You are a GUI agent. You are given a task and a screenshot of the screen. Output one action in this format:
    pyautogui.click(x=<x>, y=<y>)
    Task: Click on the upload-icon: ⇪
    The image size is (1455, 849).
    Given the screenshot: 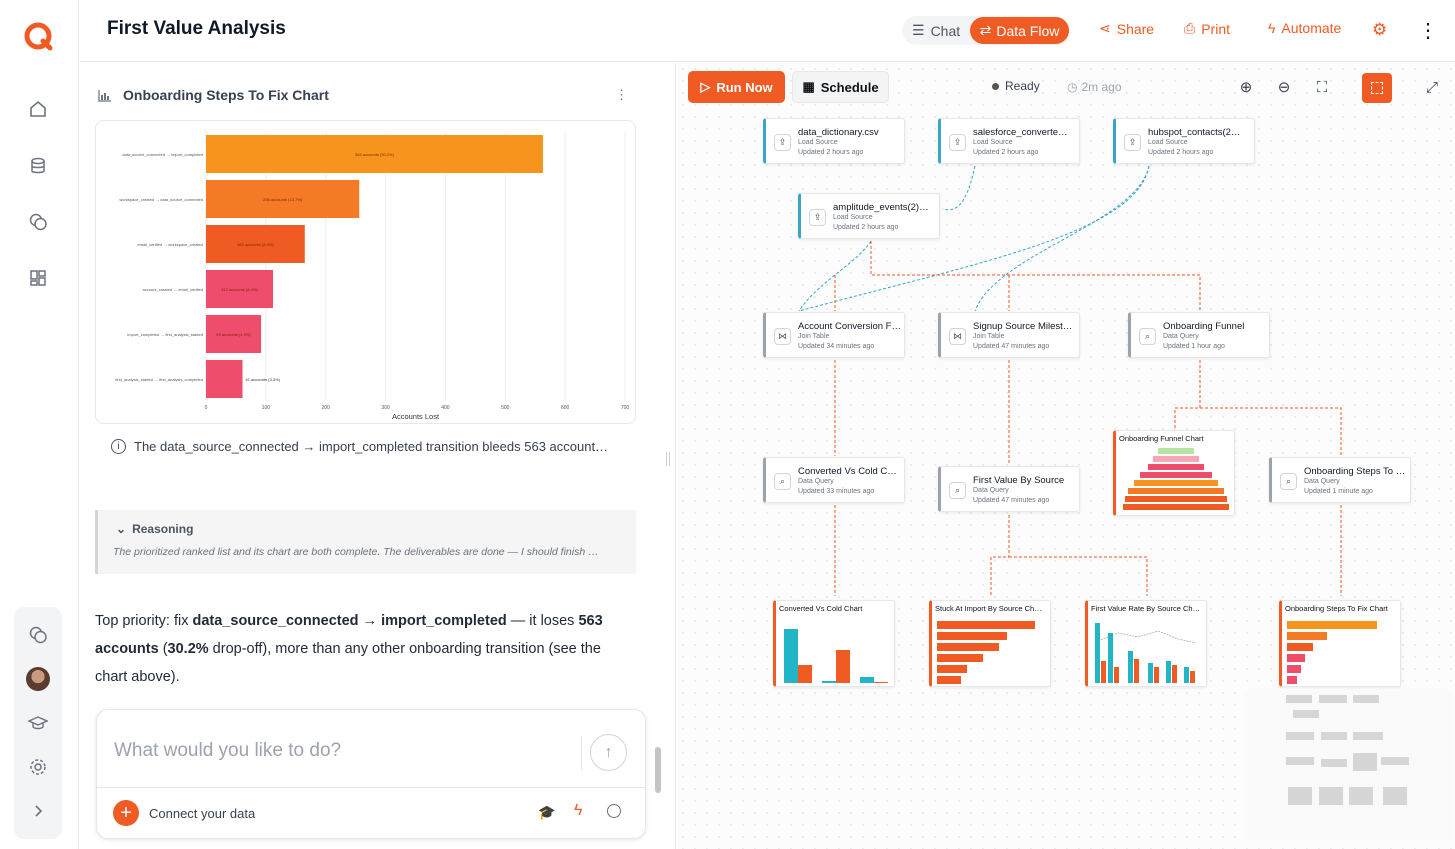 What is the action you would take?
    pyautogui.click(x=782, y=142)
    